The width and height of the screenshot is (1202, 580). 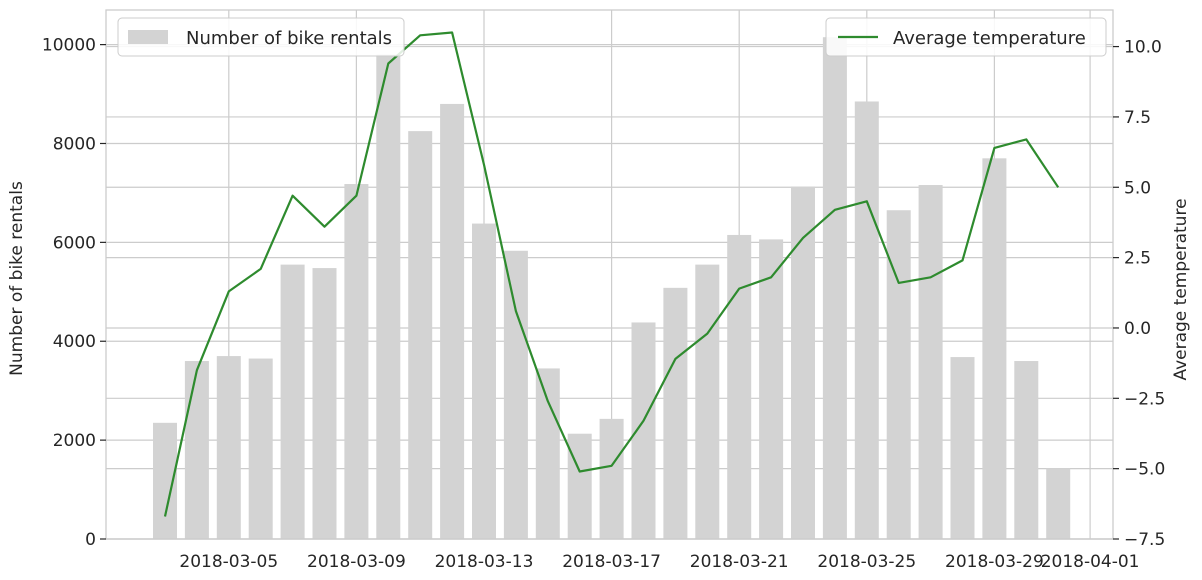 I want to click on y-left-tick-label: 6000, so click(x=74, y=243).